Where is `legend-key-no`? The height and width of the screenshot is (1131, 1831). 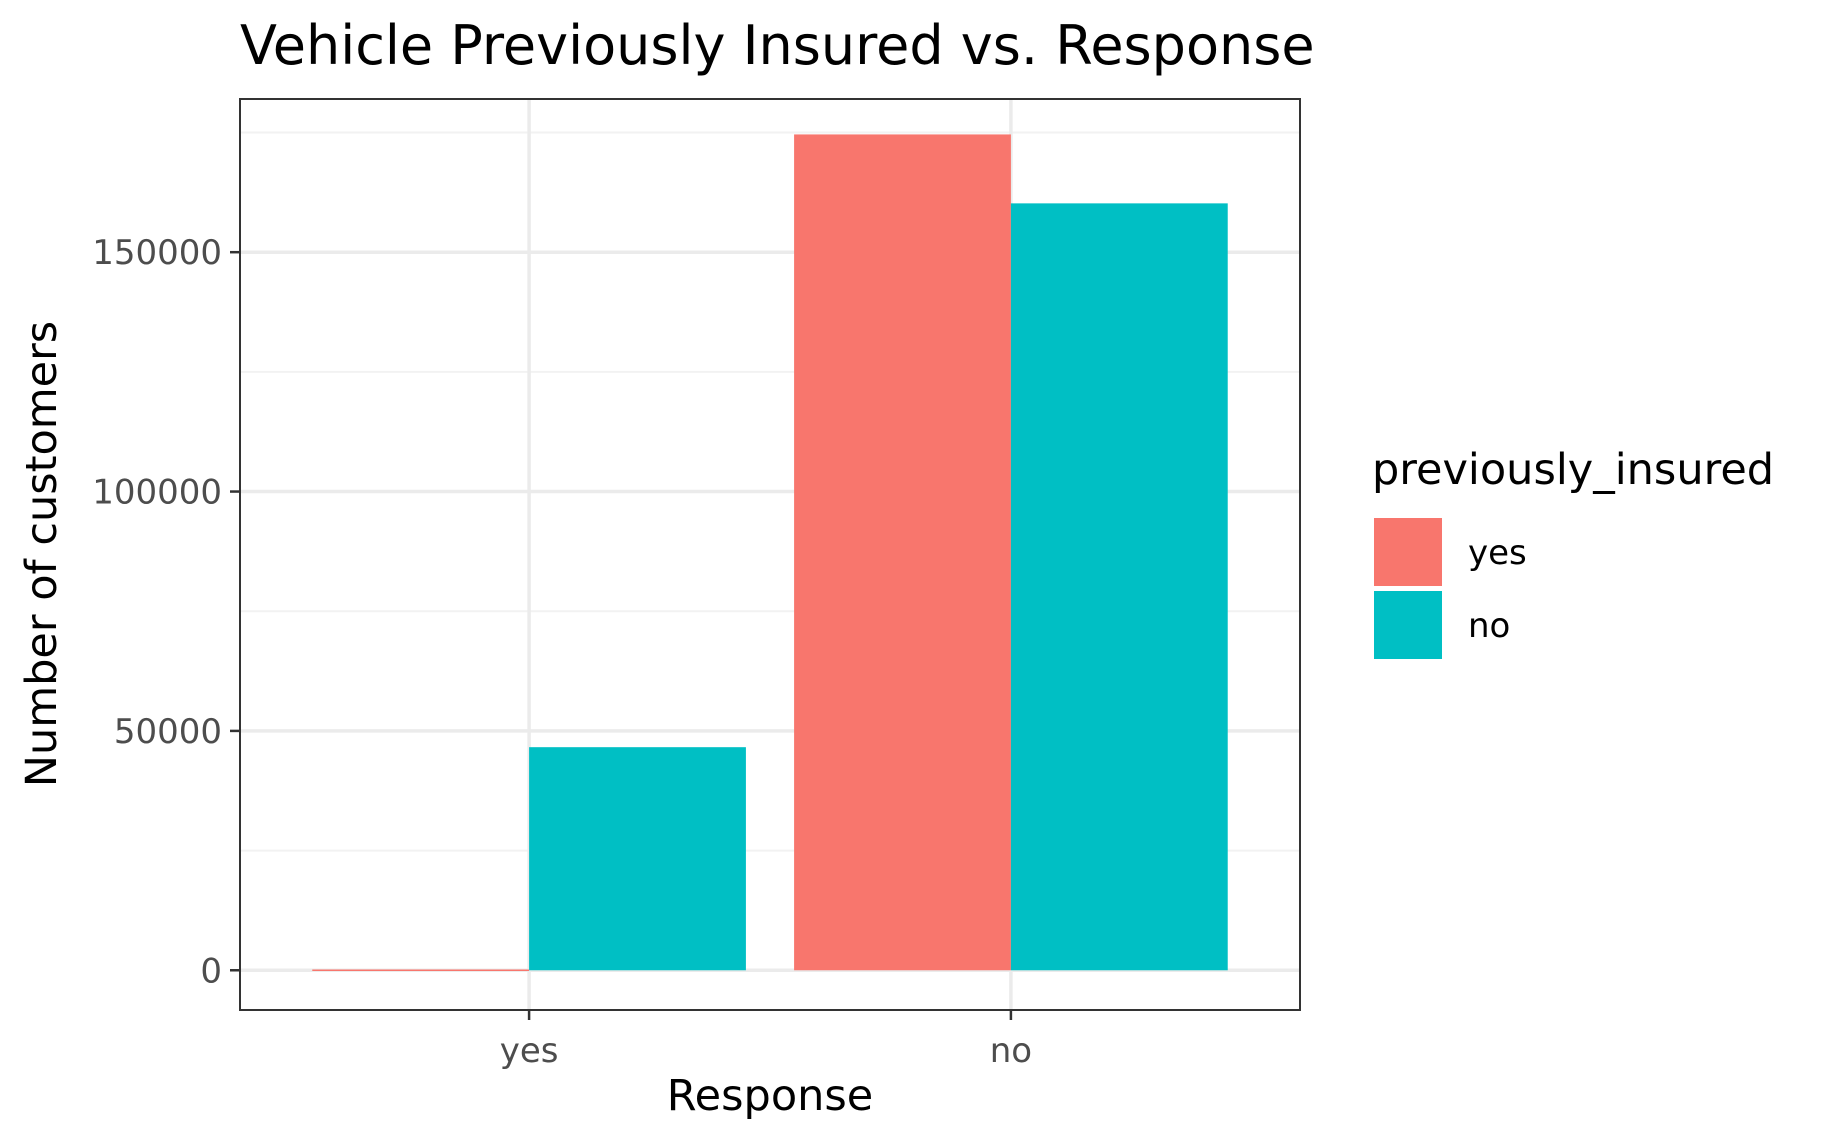
legend-key-no is located at coordinates (1408, 625).